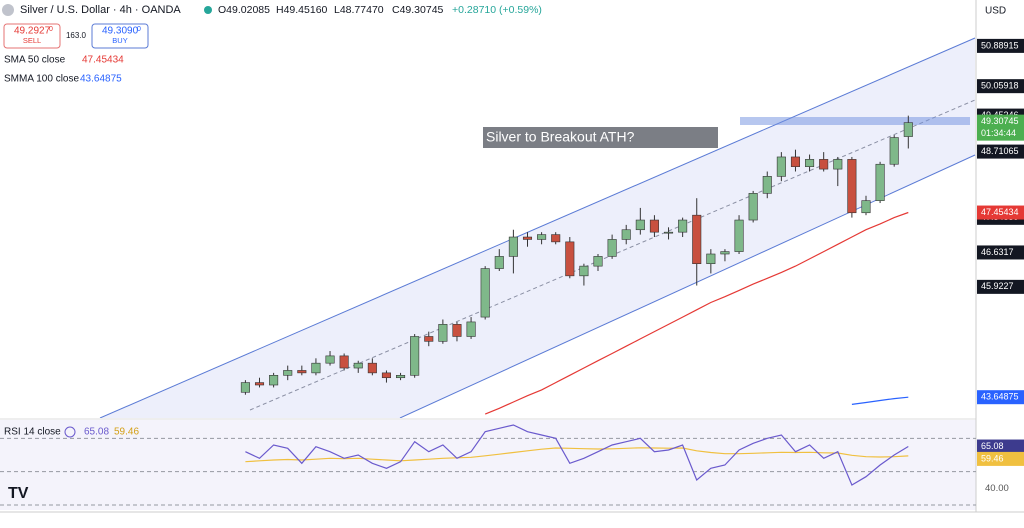  I want to click on ohlc-high: H49.45160, so click(302, 10).